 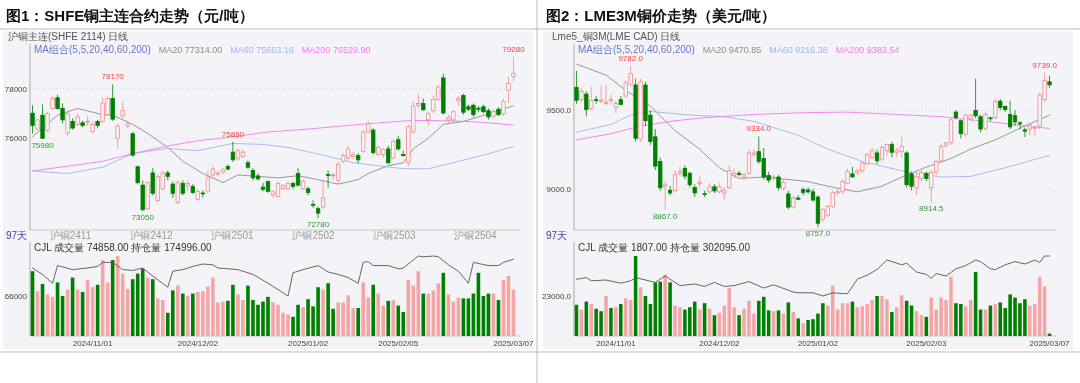 What do you see at coordinates (314, 235) in the screenshot?
I see `annotation: 沪铜2502` at bounding box center [314, 235].